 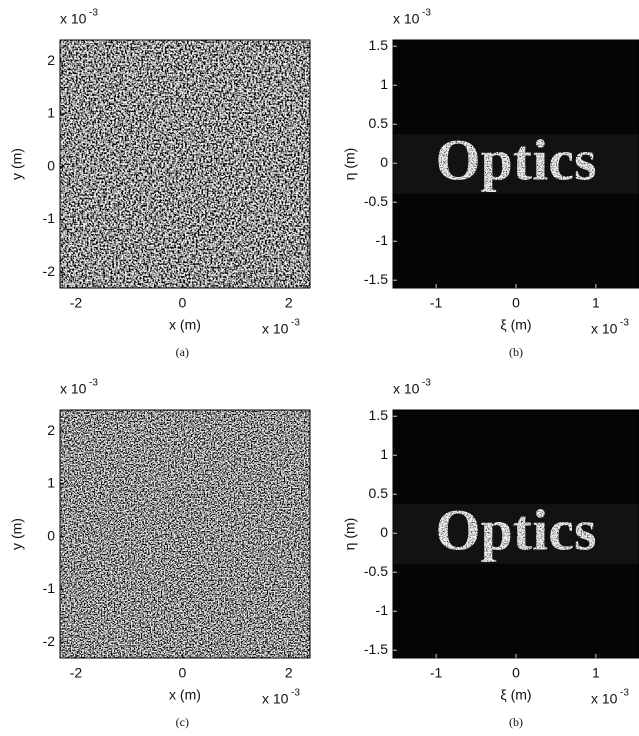 I want to click on caption: (c), so click(x=182, y=722).